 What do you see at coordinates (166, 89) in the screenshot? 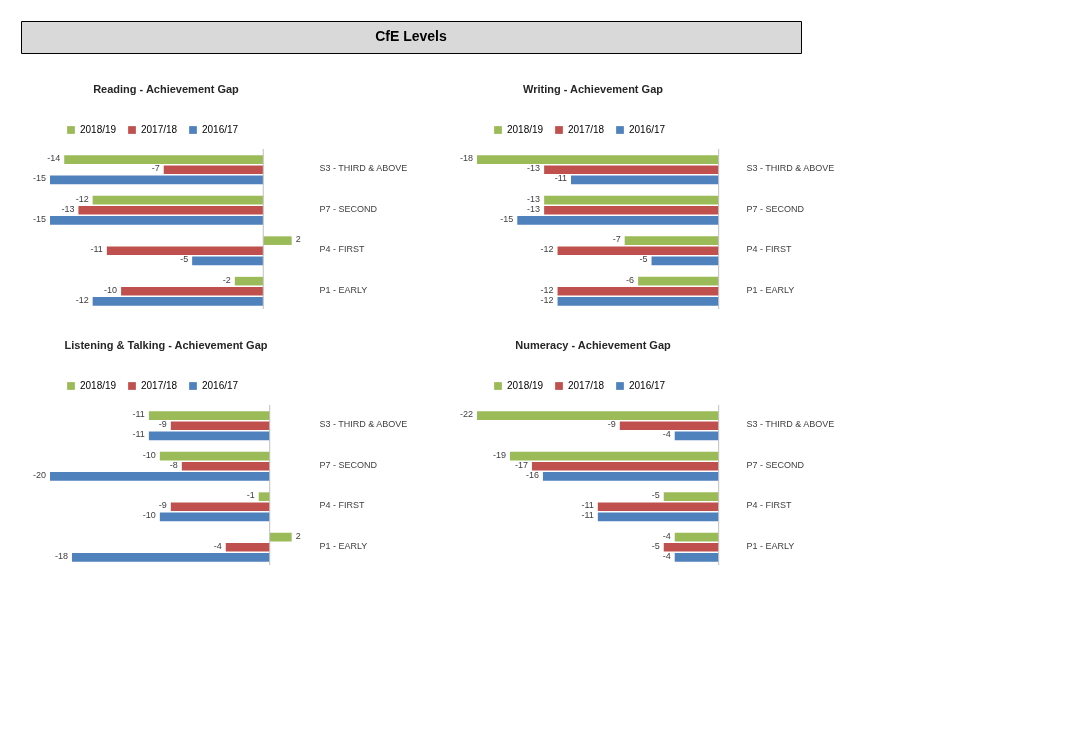
I see `chart-title: Reading - Achievement Gap` at bounding box center [166, 89].